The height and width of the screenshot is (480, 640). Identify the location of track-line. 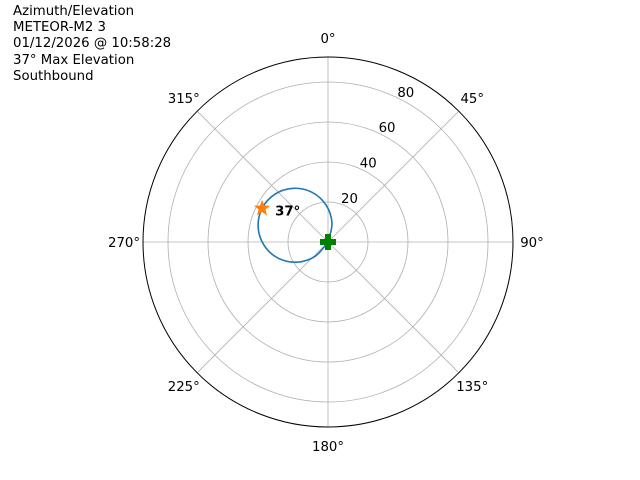
(295, 225).